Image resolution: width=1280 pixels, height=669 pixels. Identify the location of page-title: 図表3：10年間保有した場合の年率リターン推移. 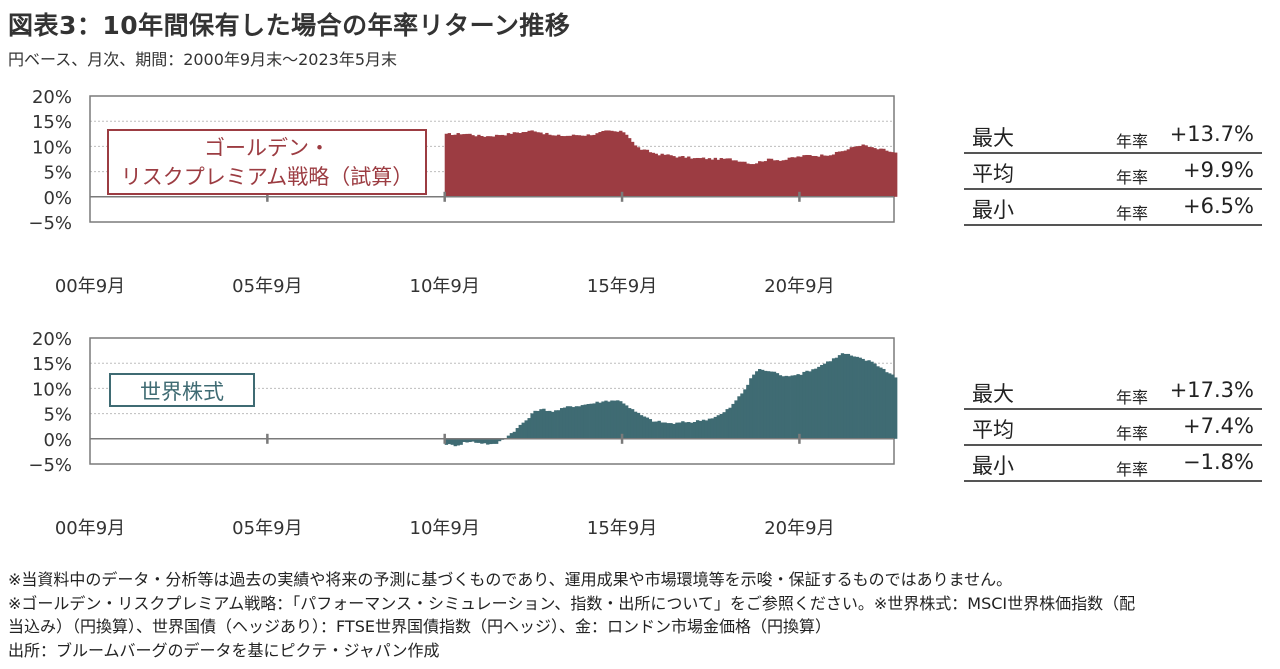
(289, 25).